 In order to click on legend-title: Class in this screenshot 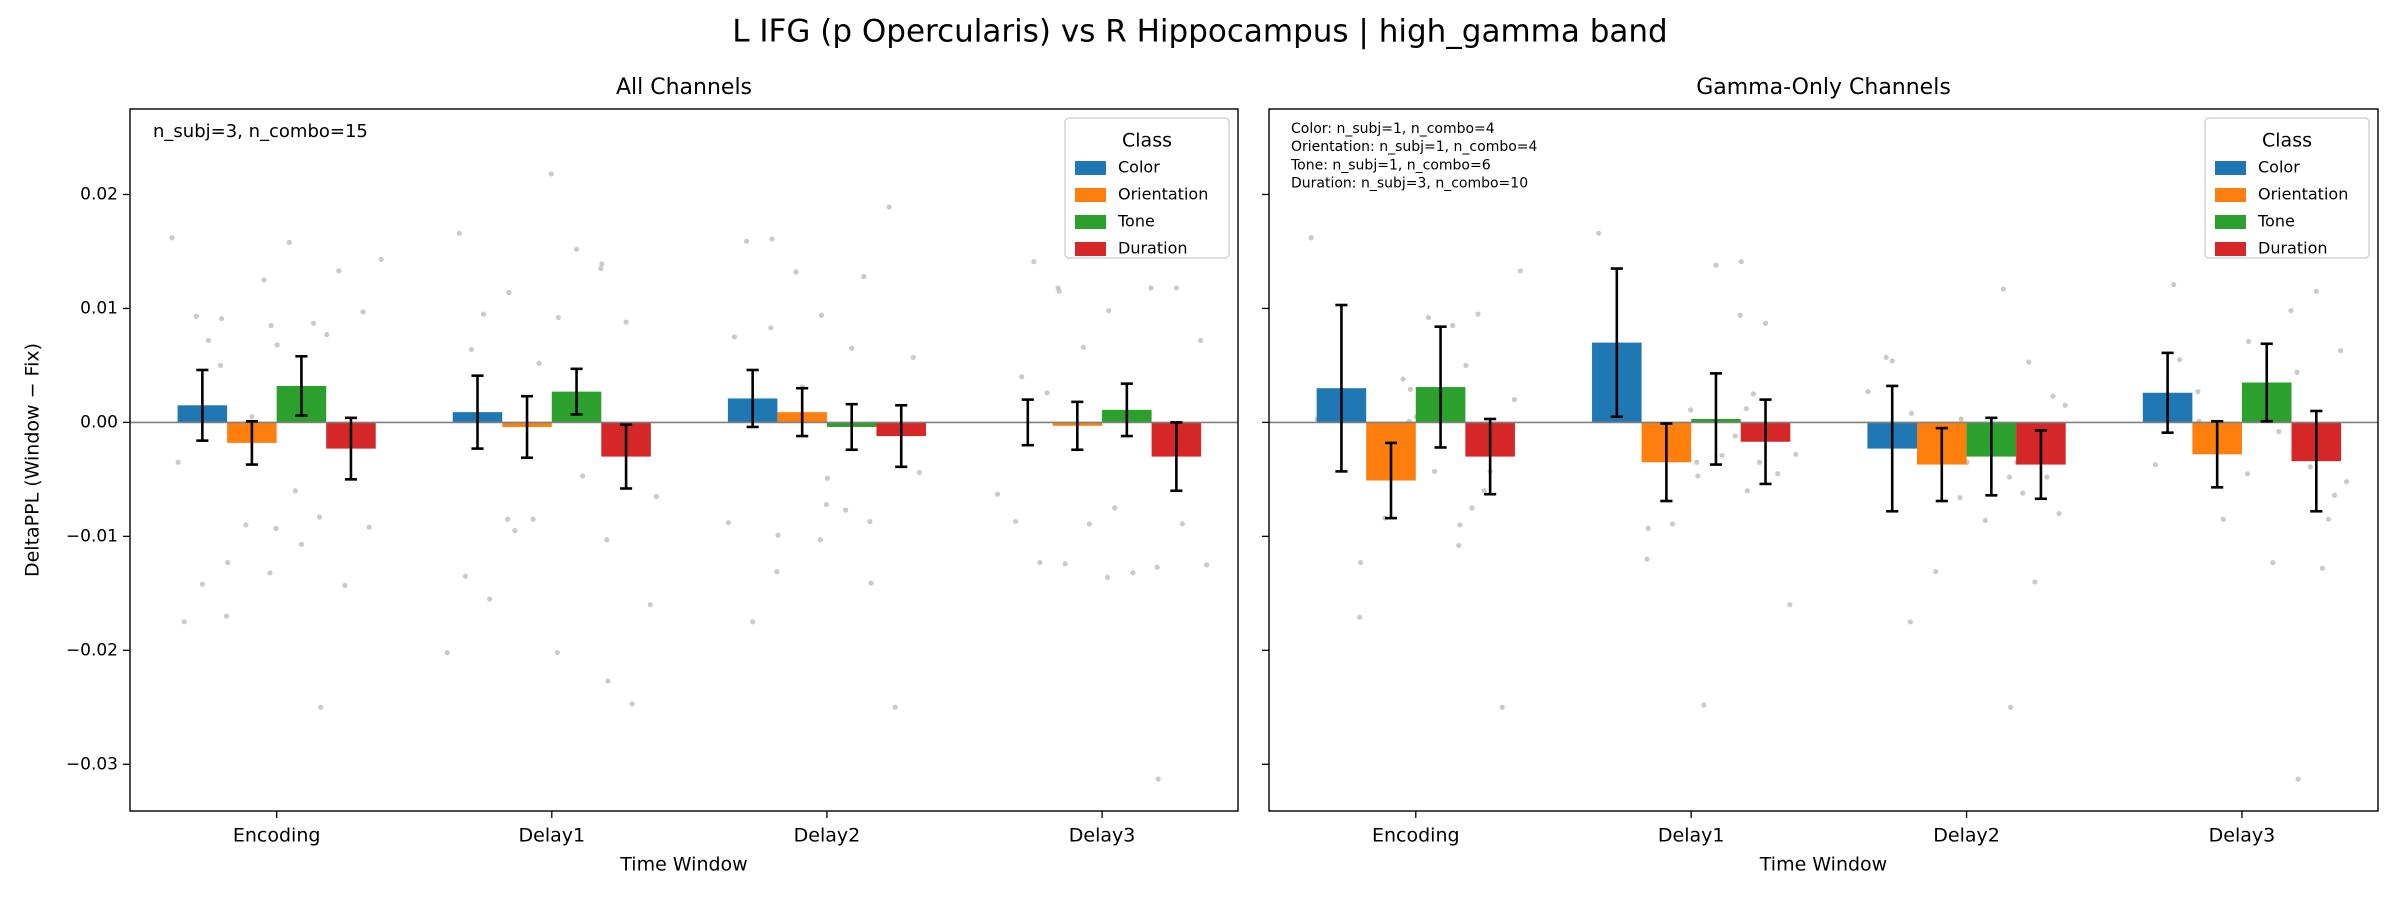, I will do `click(2287, 141)`.